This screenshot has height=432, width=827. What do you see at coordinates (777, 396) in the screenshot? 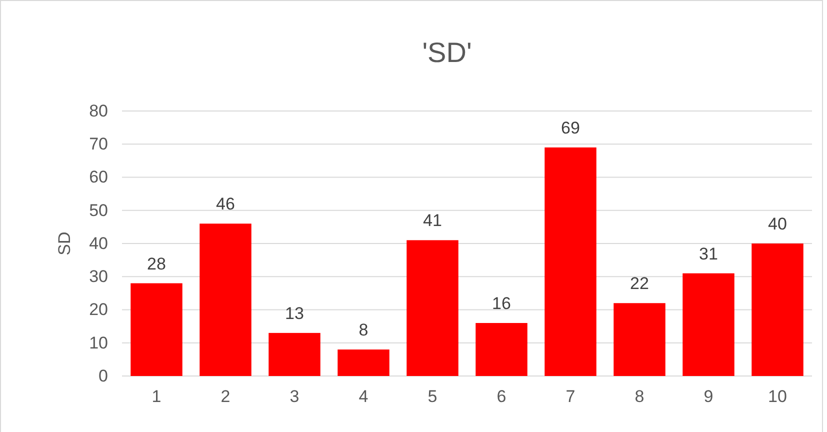
I see `x-tick-label: 10` at bounding box center [777, 396].